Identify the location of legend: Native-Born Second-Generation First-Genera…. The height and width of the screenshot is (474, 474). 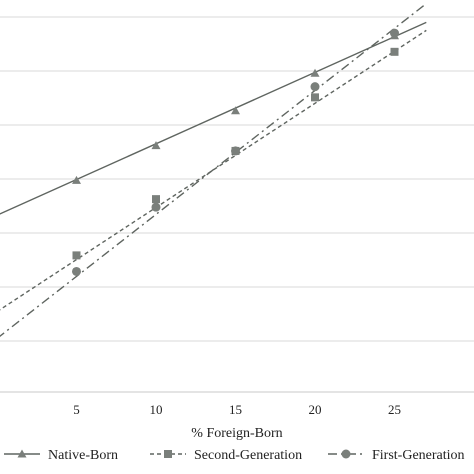
(234, 455).